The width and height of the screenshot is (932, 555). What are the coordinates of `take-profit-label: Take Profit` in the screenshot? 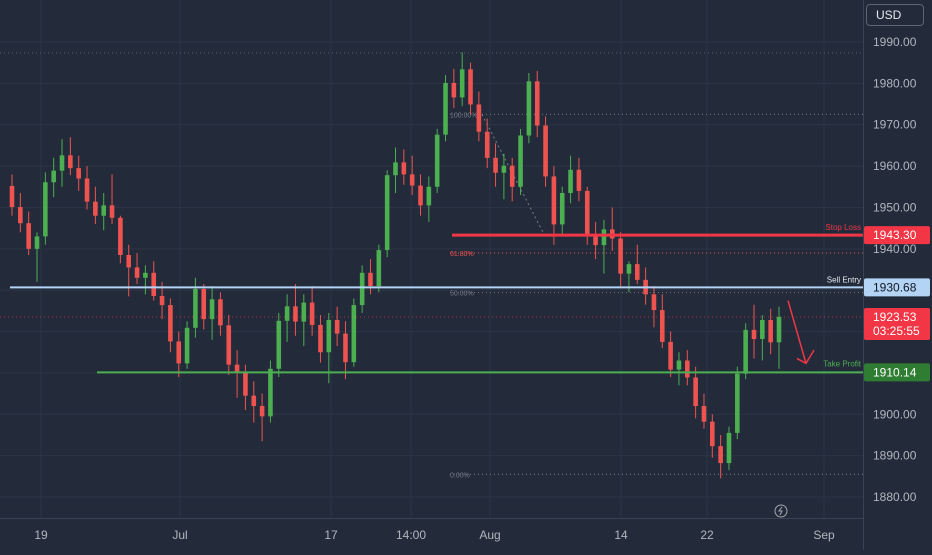 It's located at (842, 363).